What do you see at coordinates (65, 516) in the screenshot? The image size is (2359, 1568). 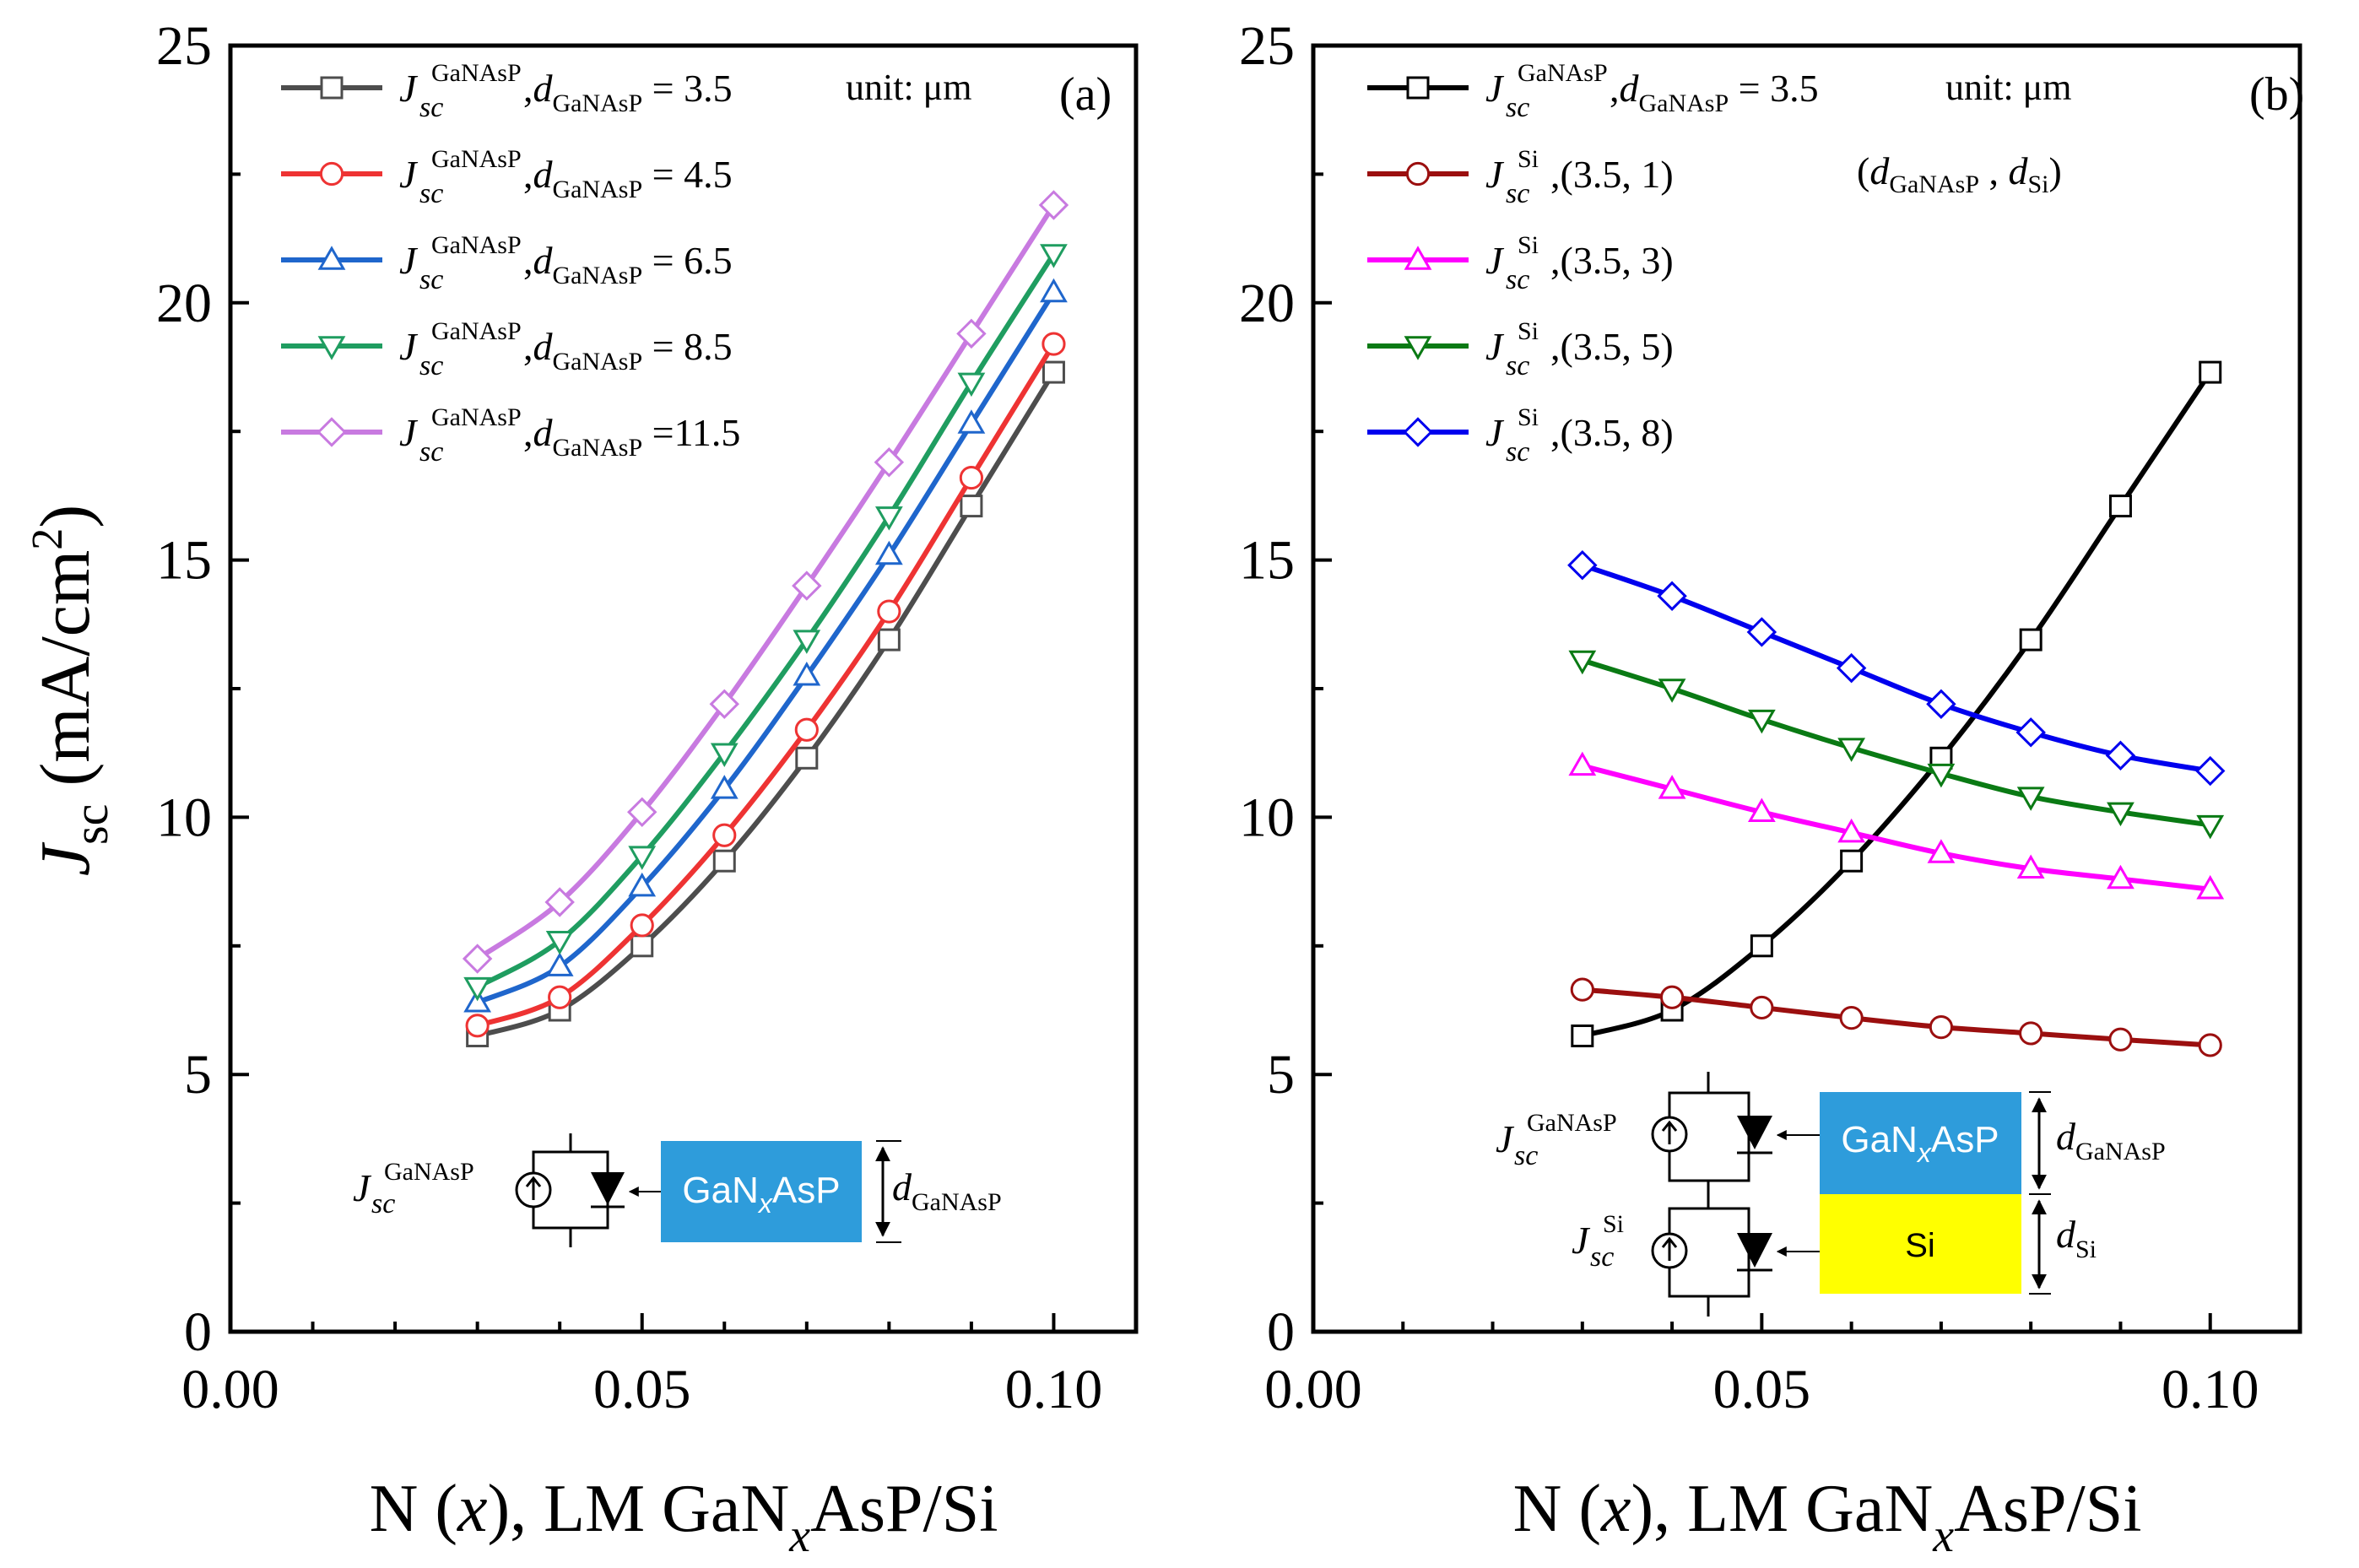 I see `ylabel-close: )` at bounding box center [65, 516].